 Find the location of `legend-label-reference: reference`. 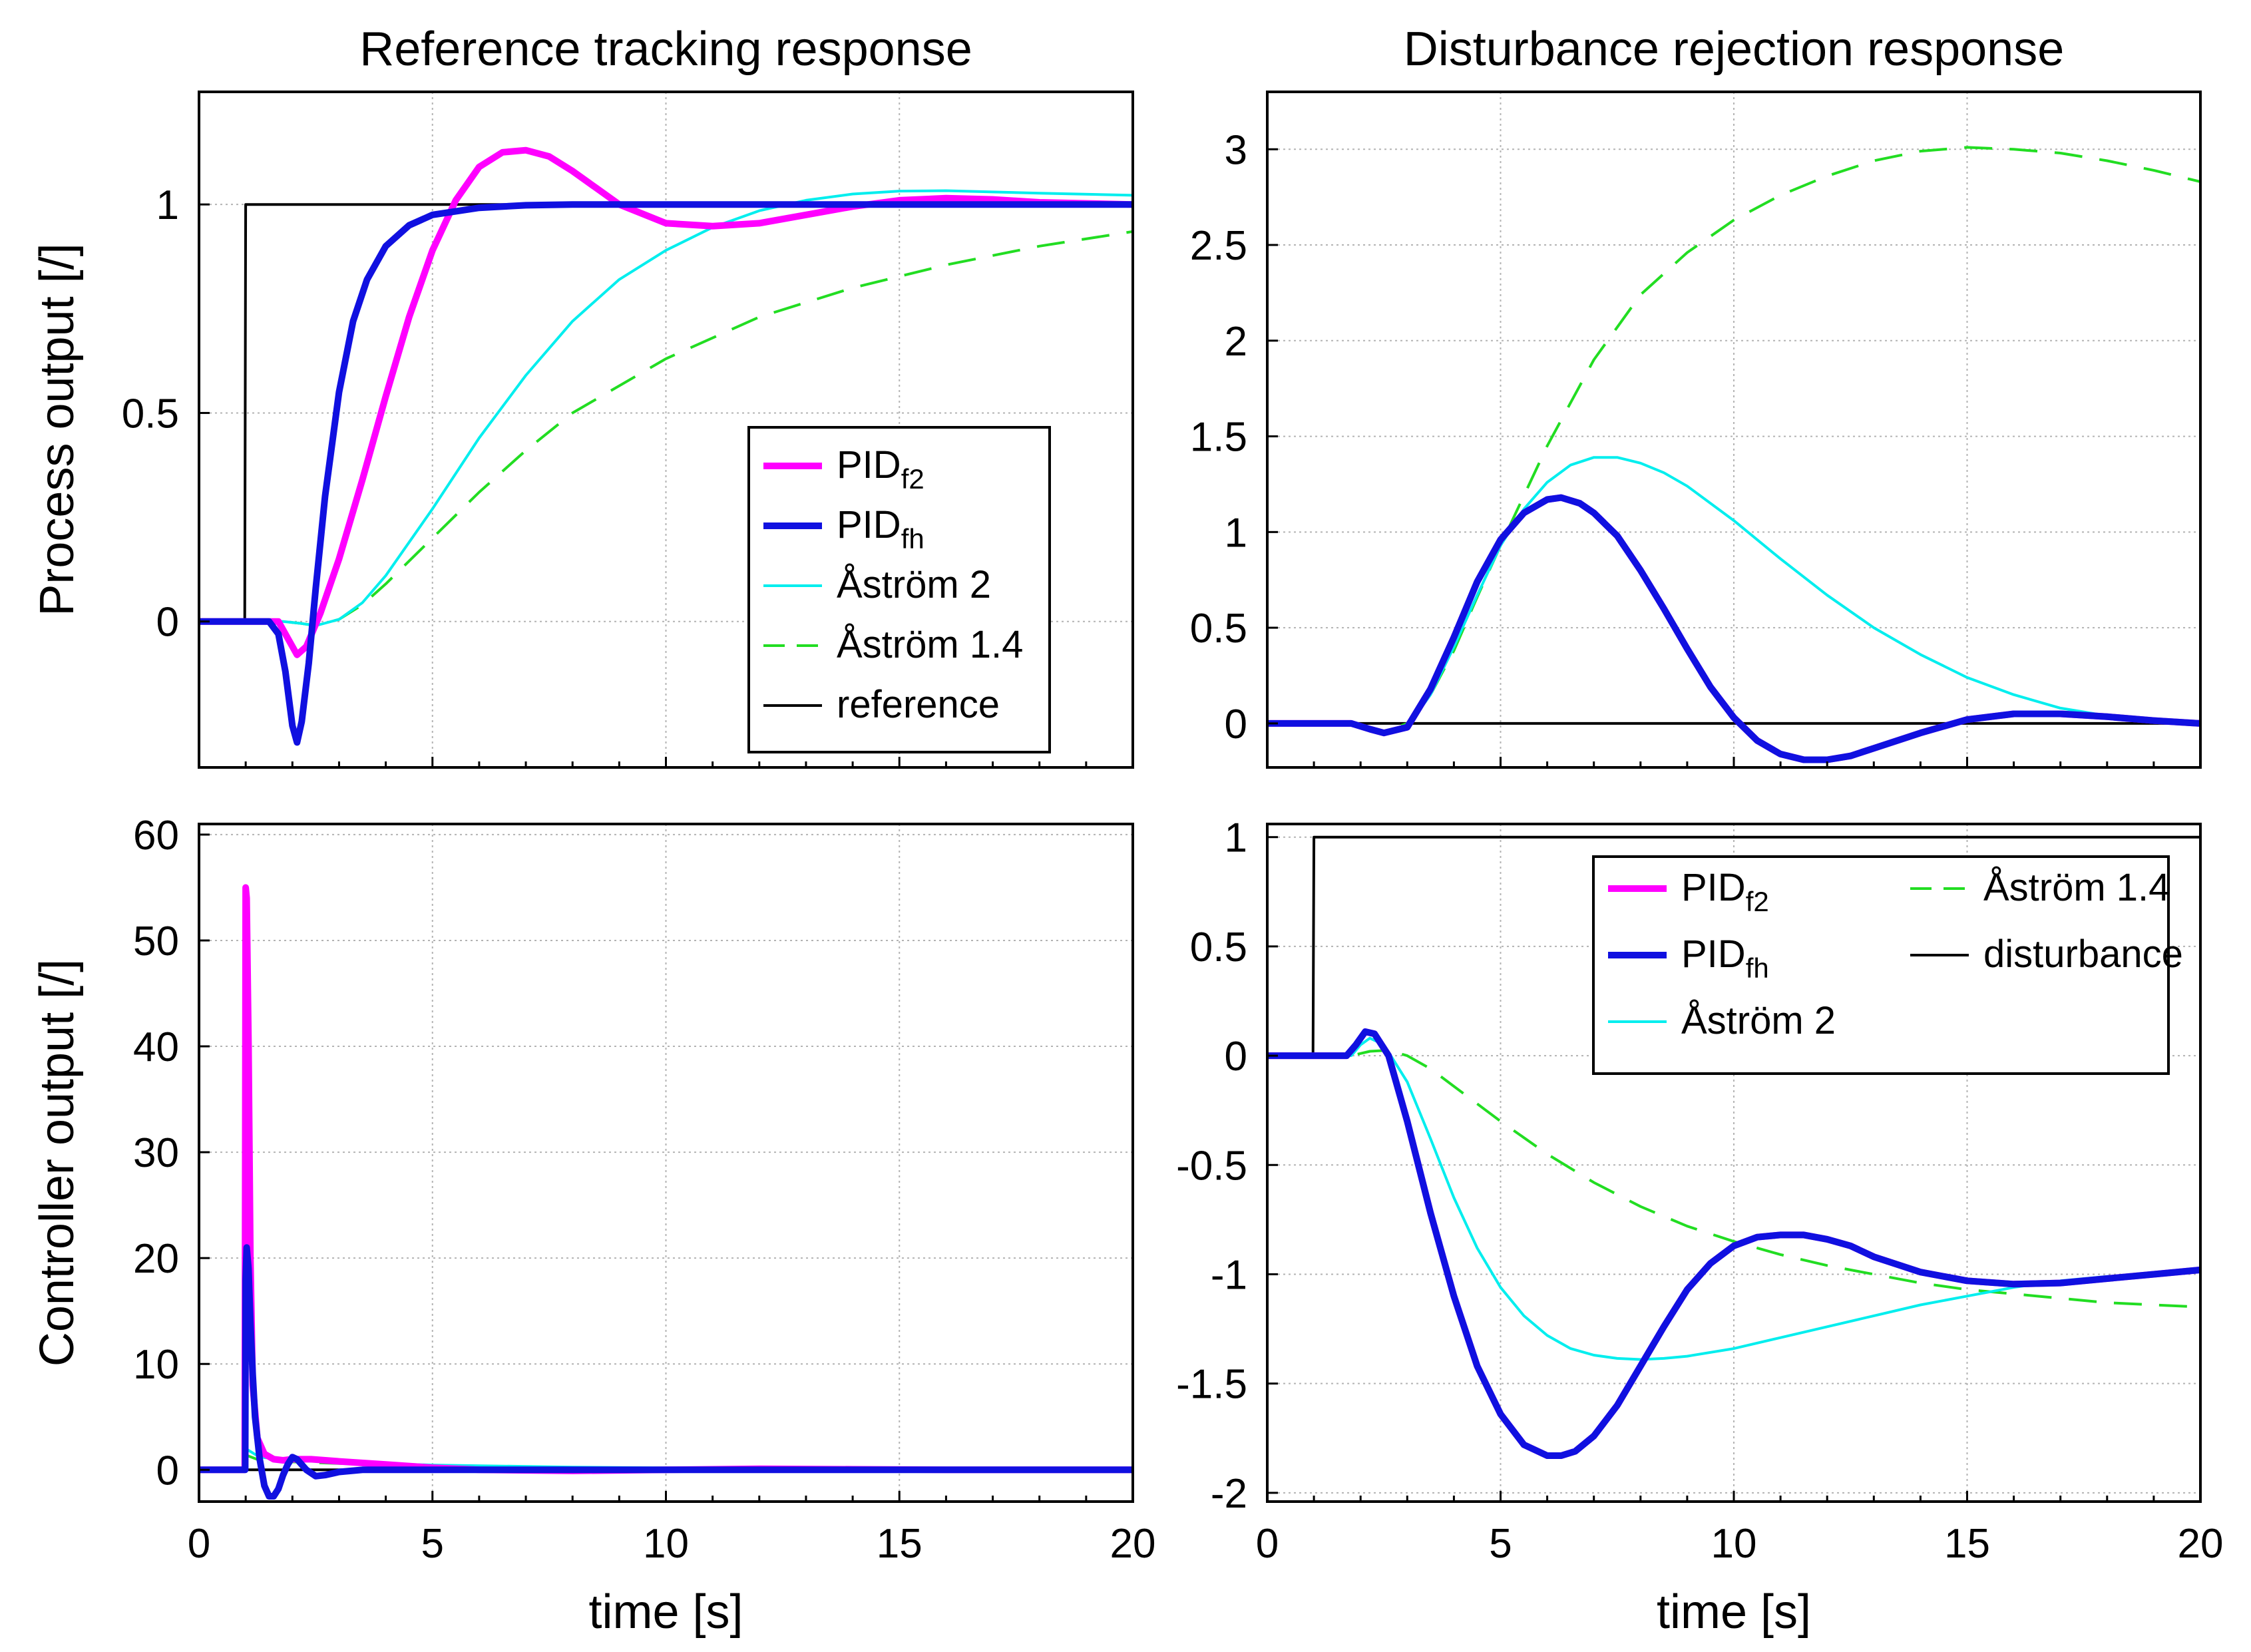

legend-label-reference: reference is located at coordinates (918, 704).